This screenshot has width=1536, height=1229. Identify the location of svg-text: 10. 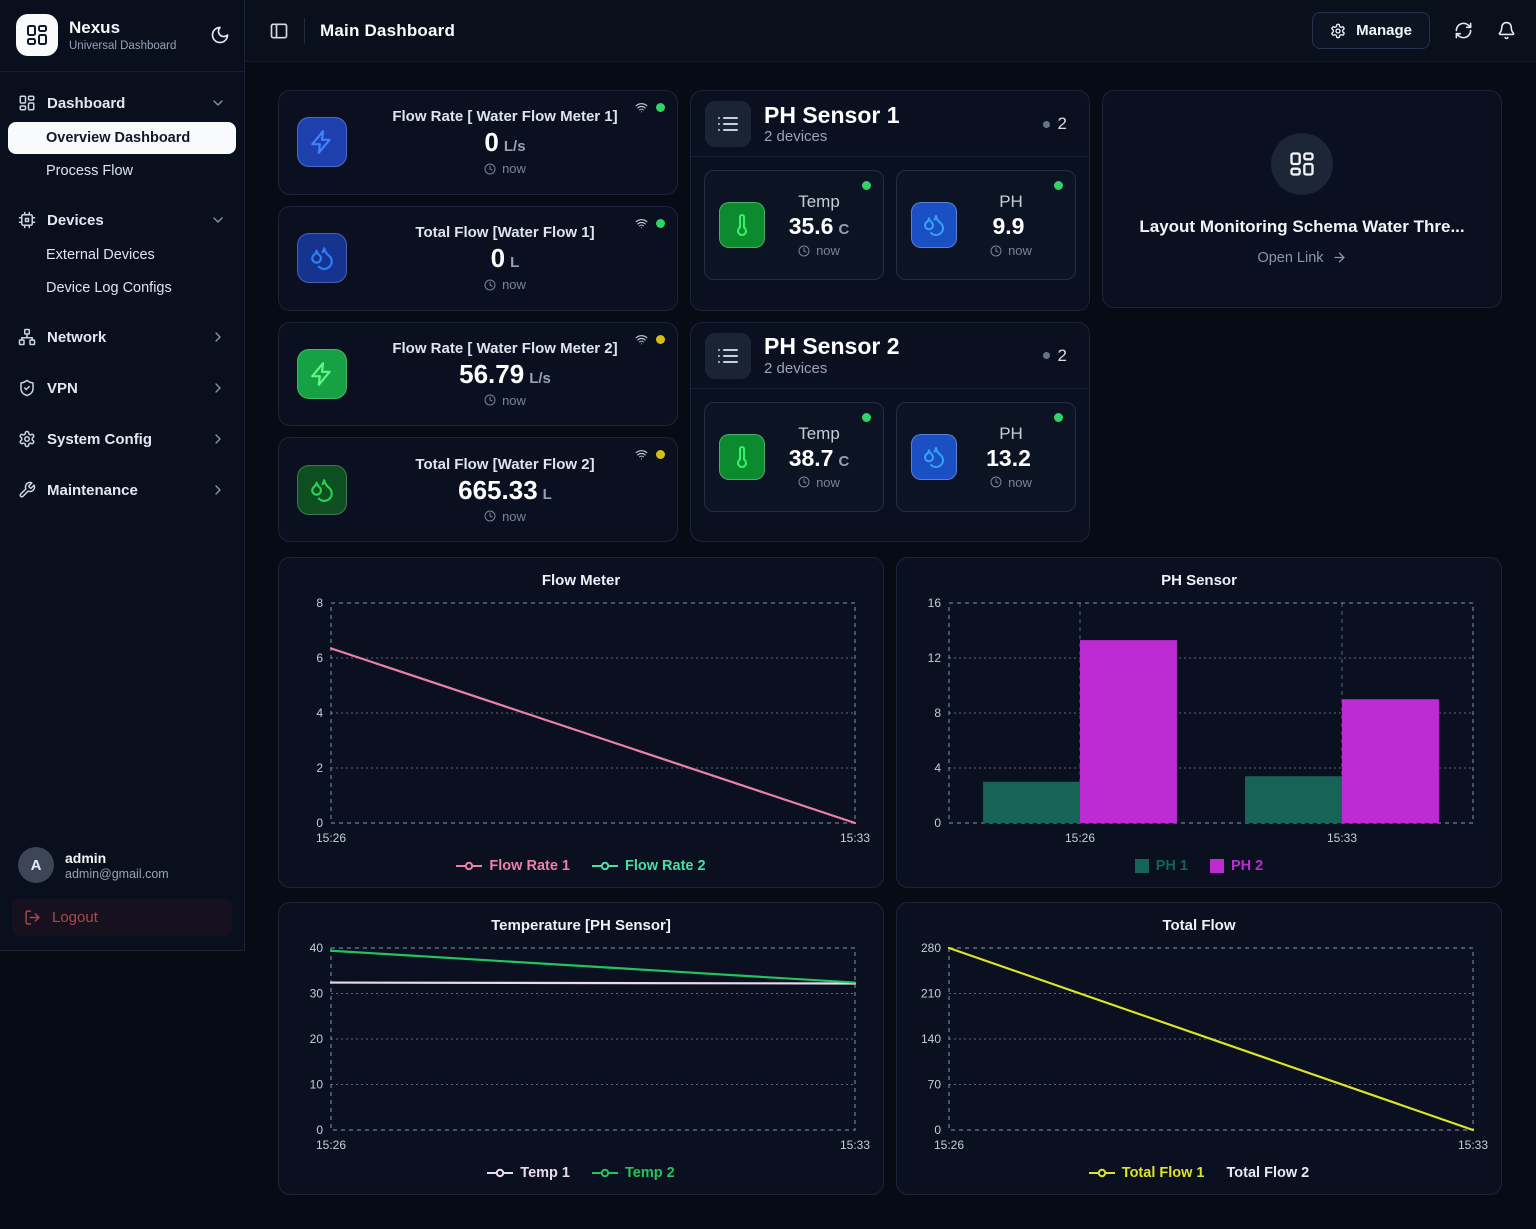
(317, 1085).